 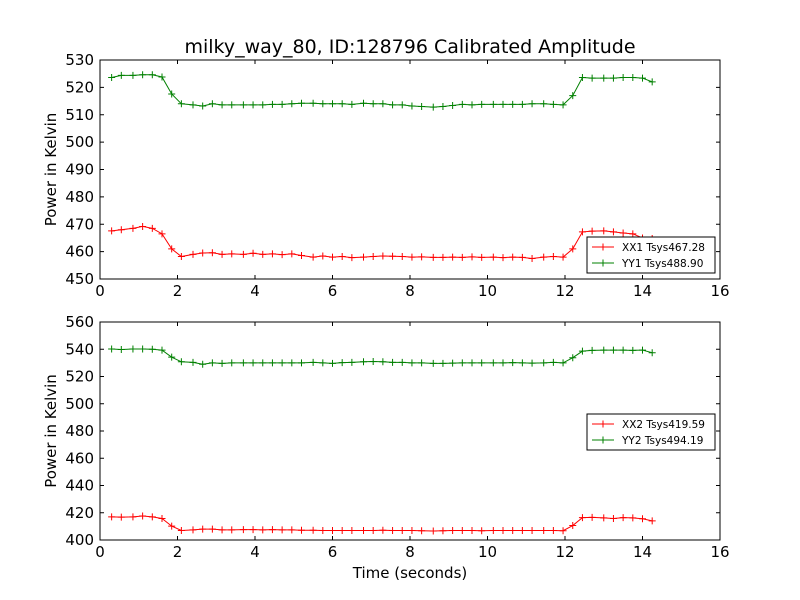 What do you see at coordinates (79, 513) in the screenshot?
I see `y-tick-label: 420` at bounding box center [79, 513].